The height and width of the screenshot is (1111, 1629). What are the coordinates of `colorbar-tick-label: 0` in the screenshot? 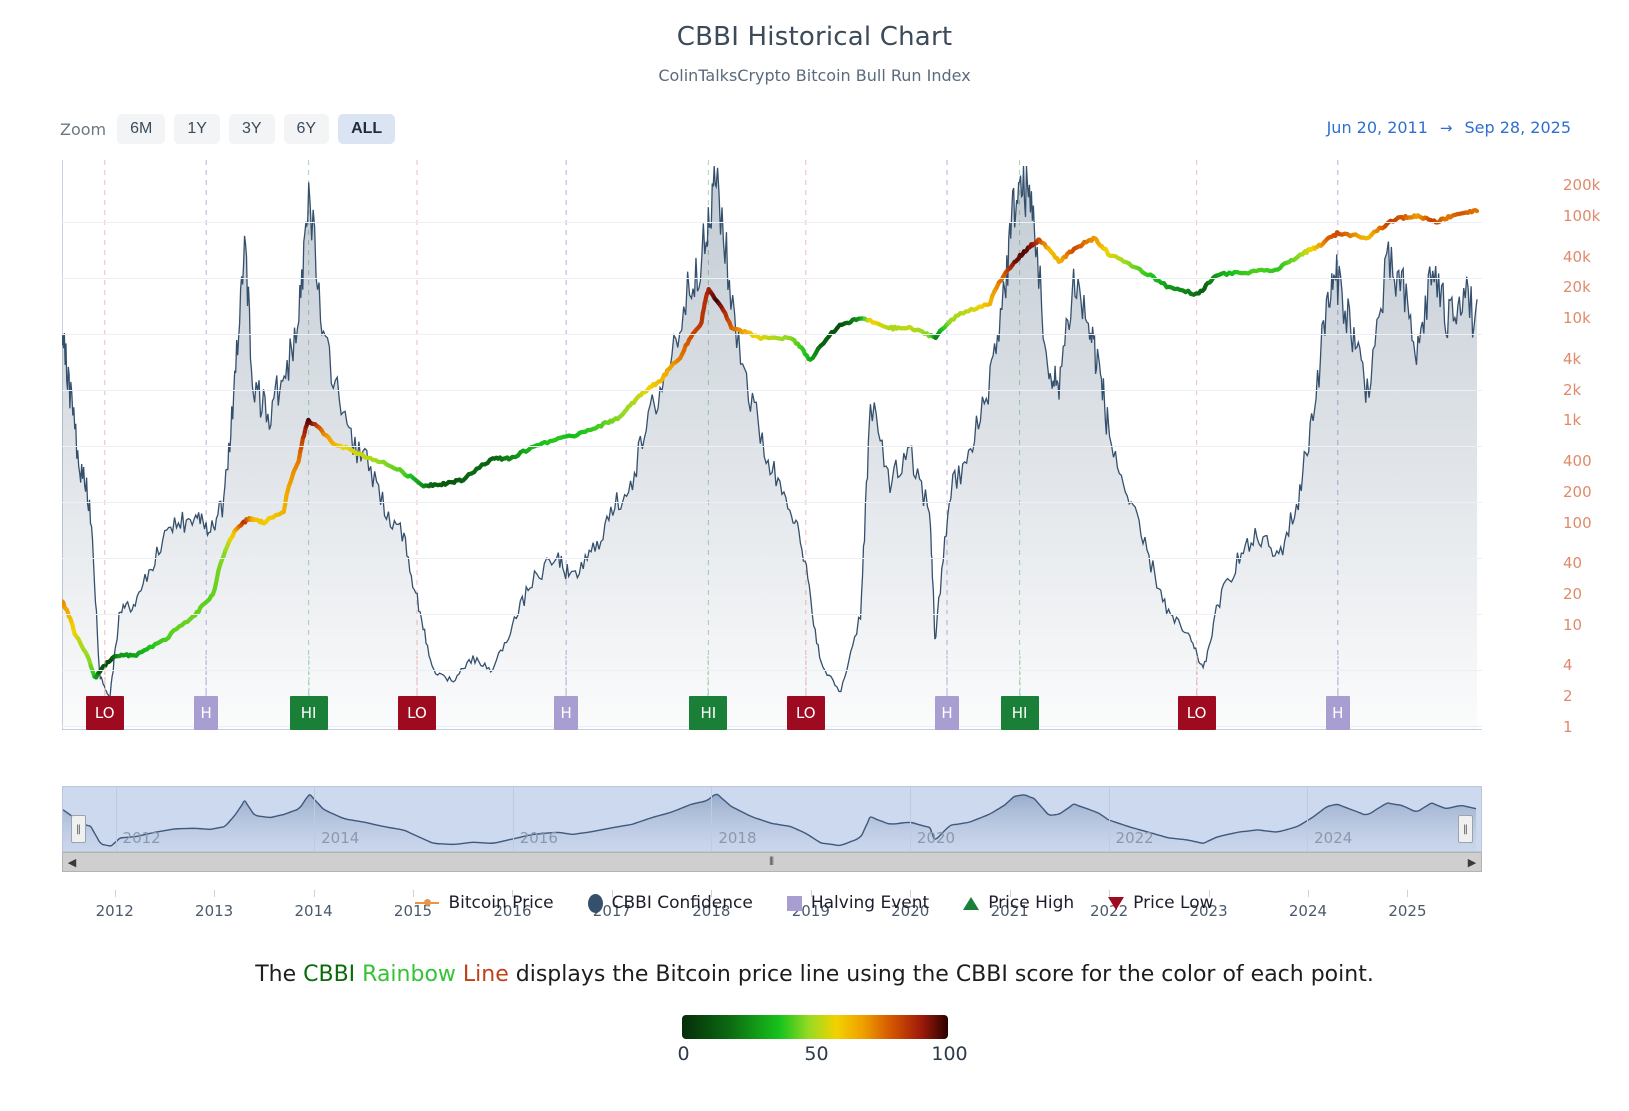 It's located at (683, 1054).